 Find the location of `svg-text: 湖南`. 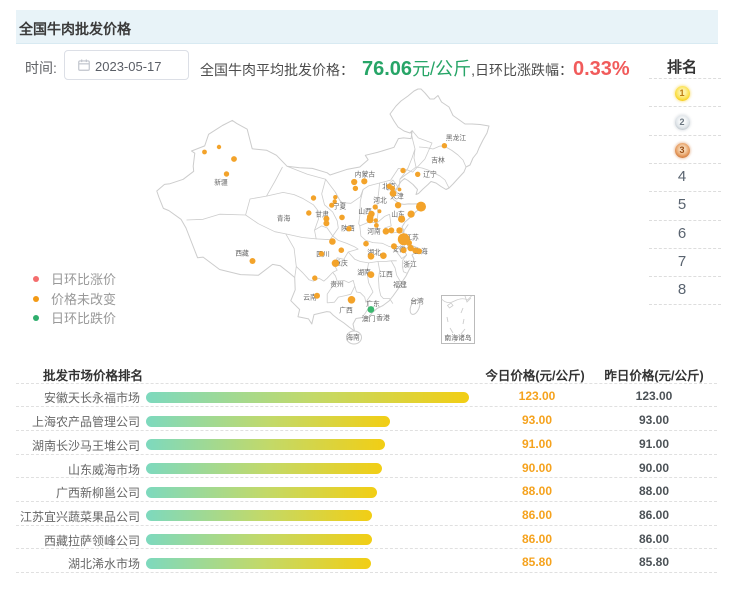

svg-text: 湖南 is located at coordinates (364, 272).